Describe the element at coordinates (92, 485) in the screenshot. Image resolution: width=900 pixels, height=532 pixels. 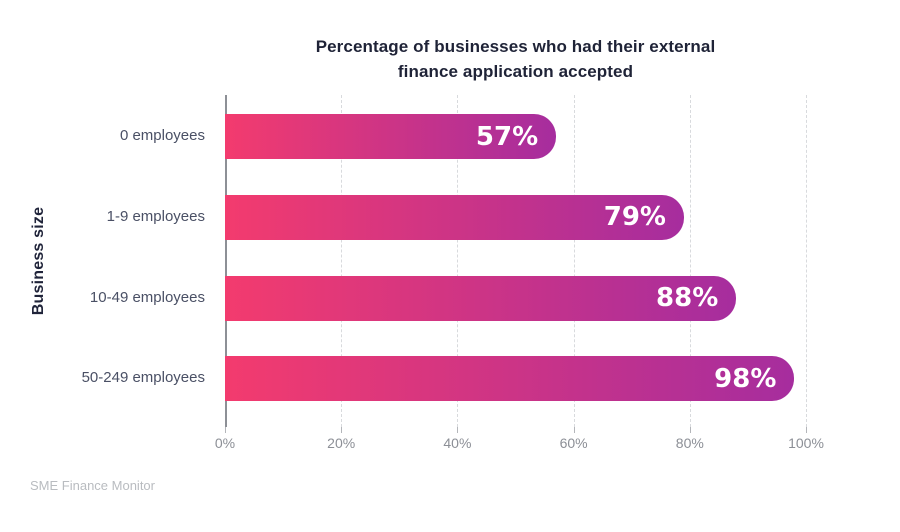
I see `source-note: SME Finance Monitor` at that location.